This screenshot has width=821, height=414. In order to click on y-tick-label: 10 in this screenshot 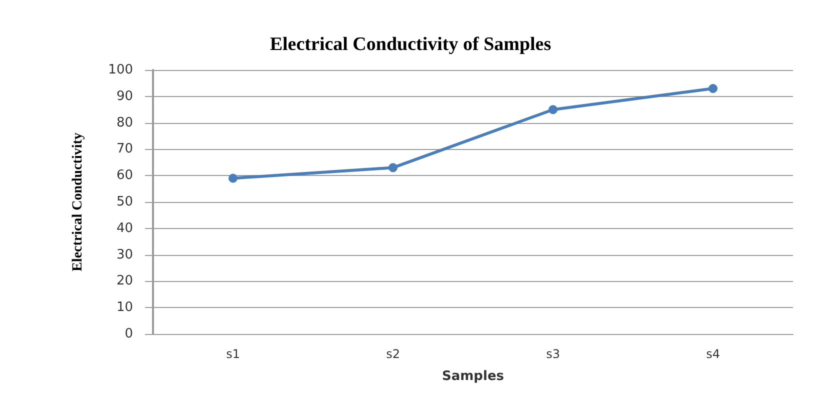, I will do `click(124, 308)`.